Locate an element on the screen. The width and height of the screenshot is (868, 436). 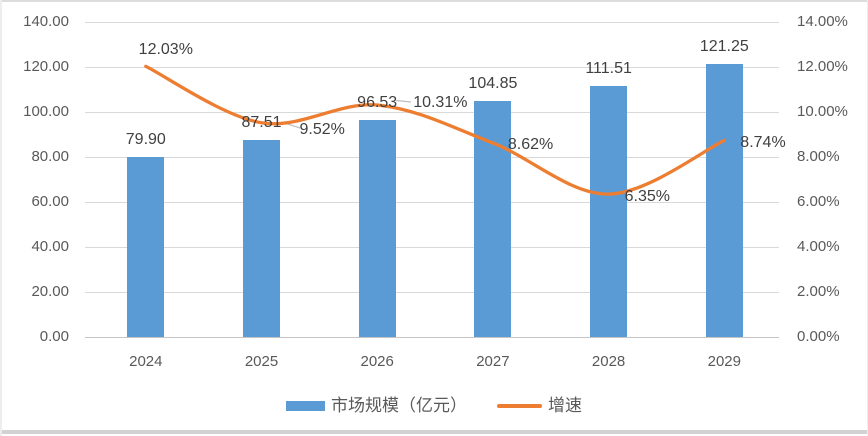
left-axis-tick-label: 120.00 is located at coordinates (46, 66).